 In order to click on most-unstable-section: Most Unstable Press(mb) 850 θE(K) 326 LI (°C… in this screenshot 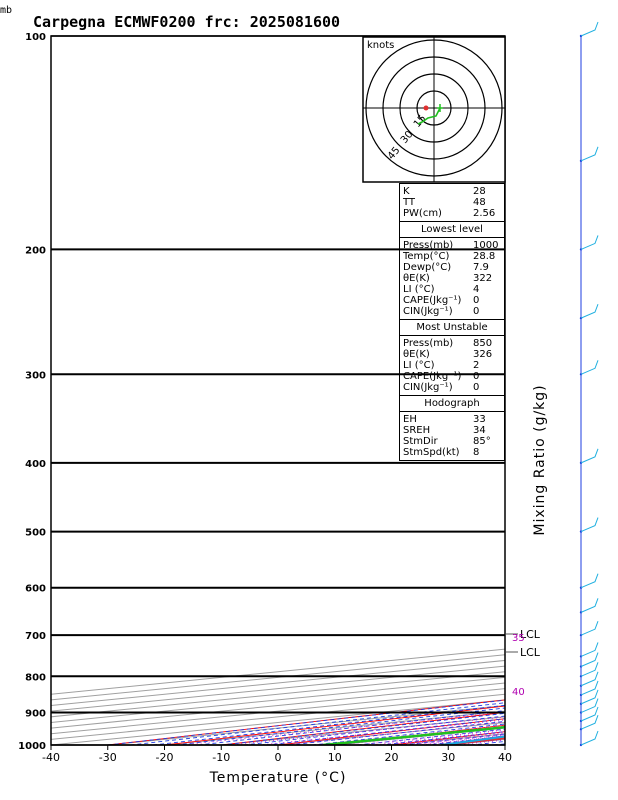, I will do `click(452, 358)`.